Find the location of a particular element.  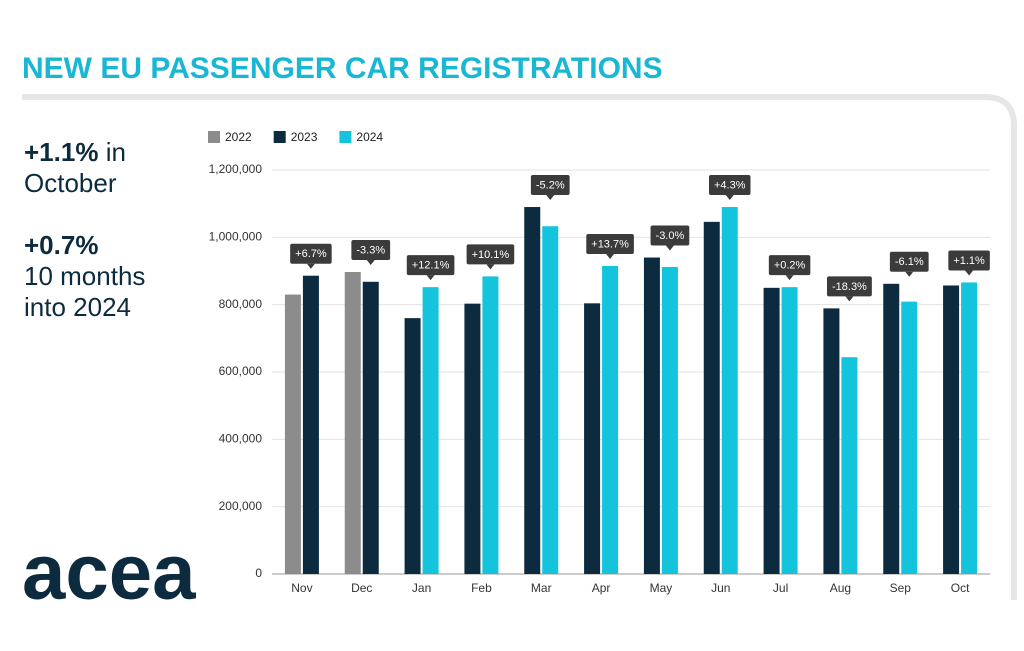

highlight-caption: in October is located at coordinates (75, 167).